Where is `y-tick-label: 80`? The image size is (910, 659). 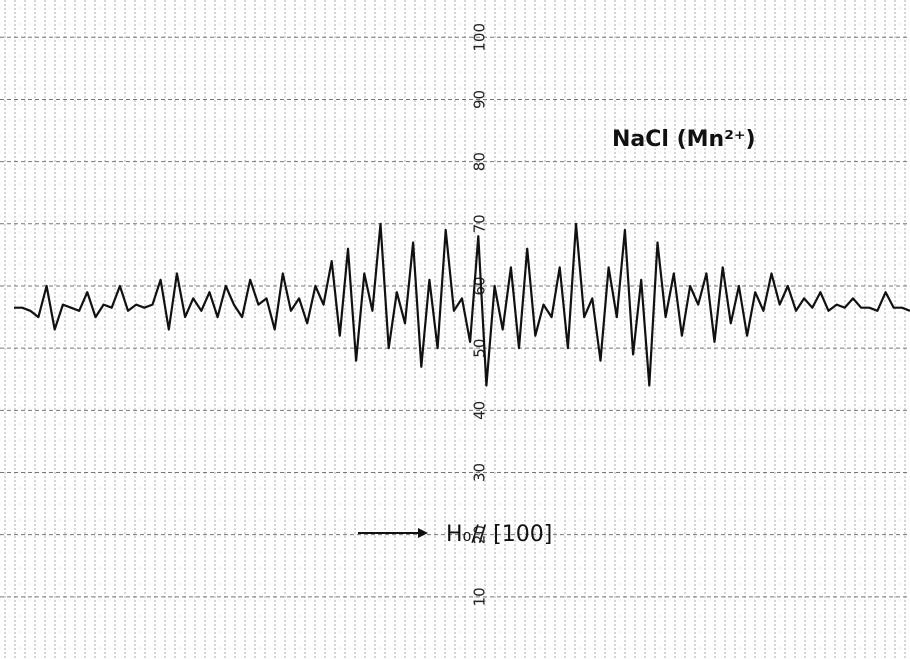 y-tick-label: 80 is located at coordinates (480, 161).